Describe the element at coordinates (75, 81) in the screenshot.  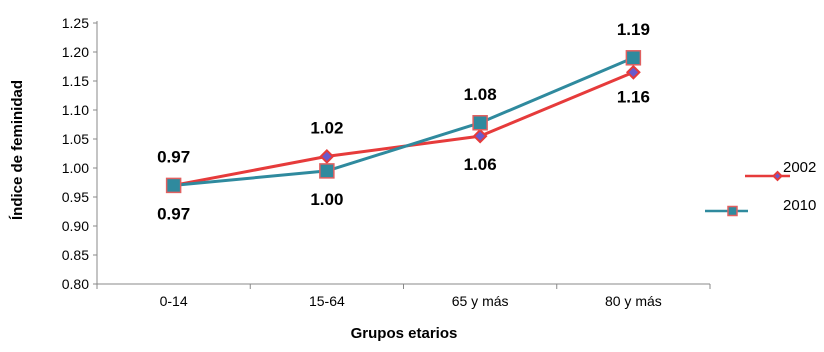
I see `y-tick-label: 1.15` at that location.